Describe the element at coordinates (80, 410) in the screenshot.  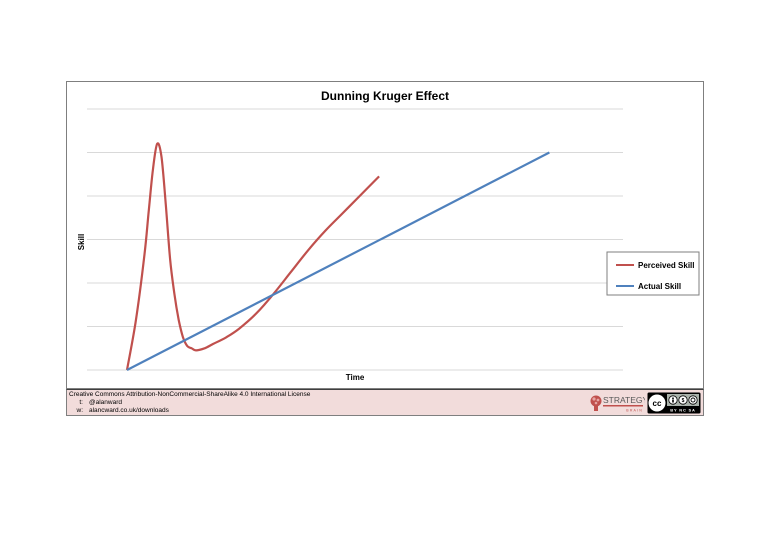
I see `web-key: w:` at that location.